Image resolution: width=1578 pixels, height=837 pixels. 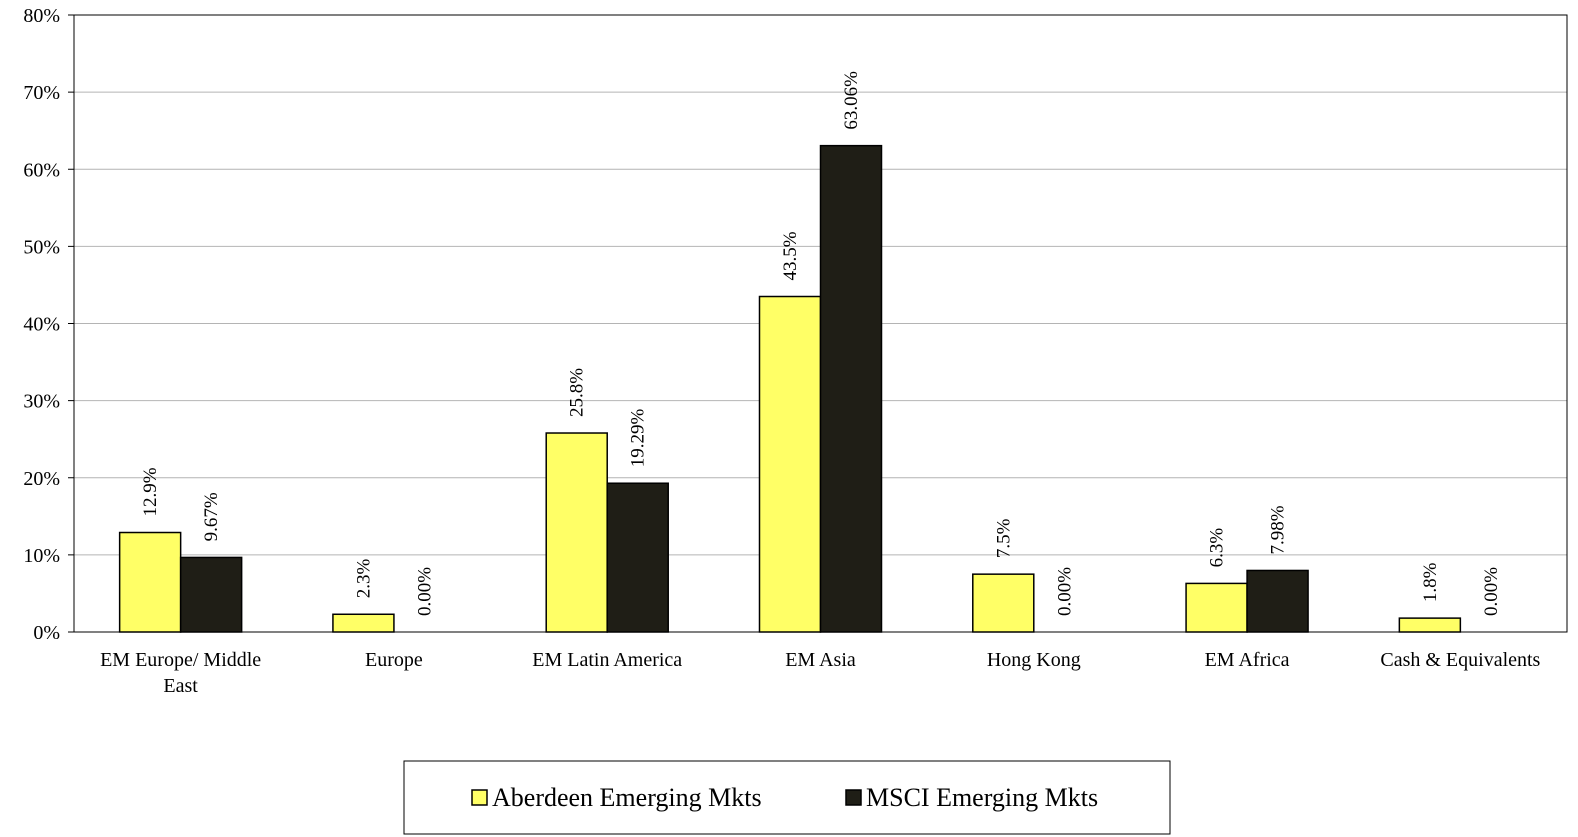 I want to click on data-label-msci-6: 0.00%, so click(x=1491, y=591).